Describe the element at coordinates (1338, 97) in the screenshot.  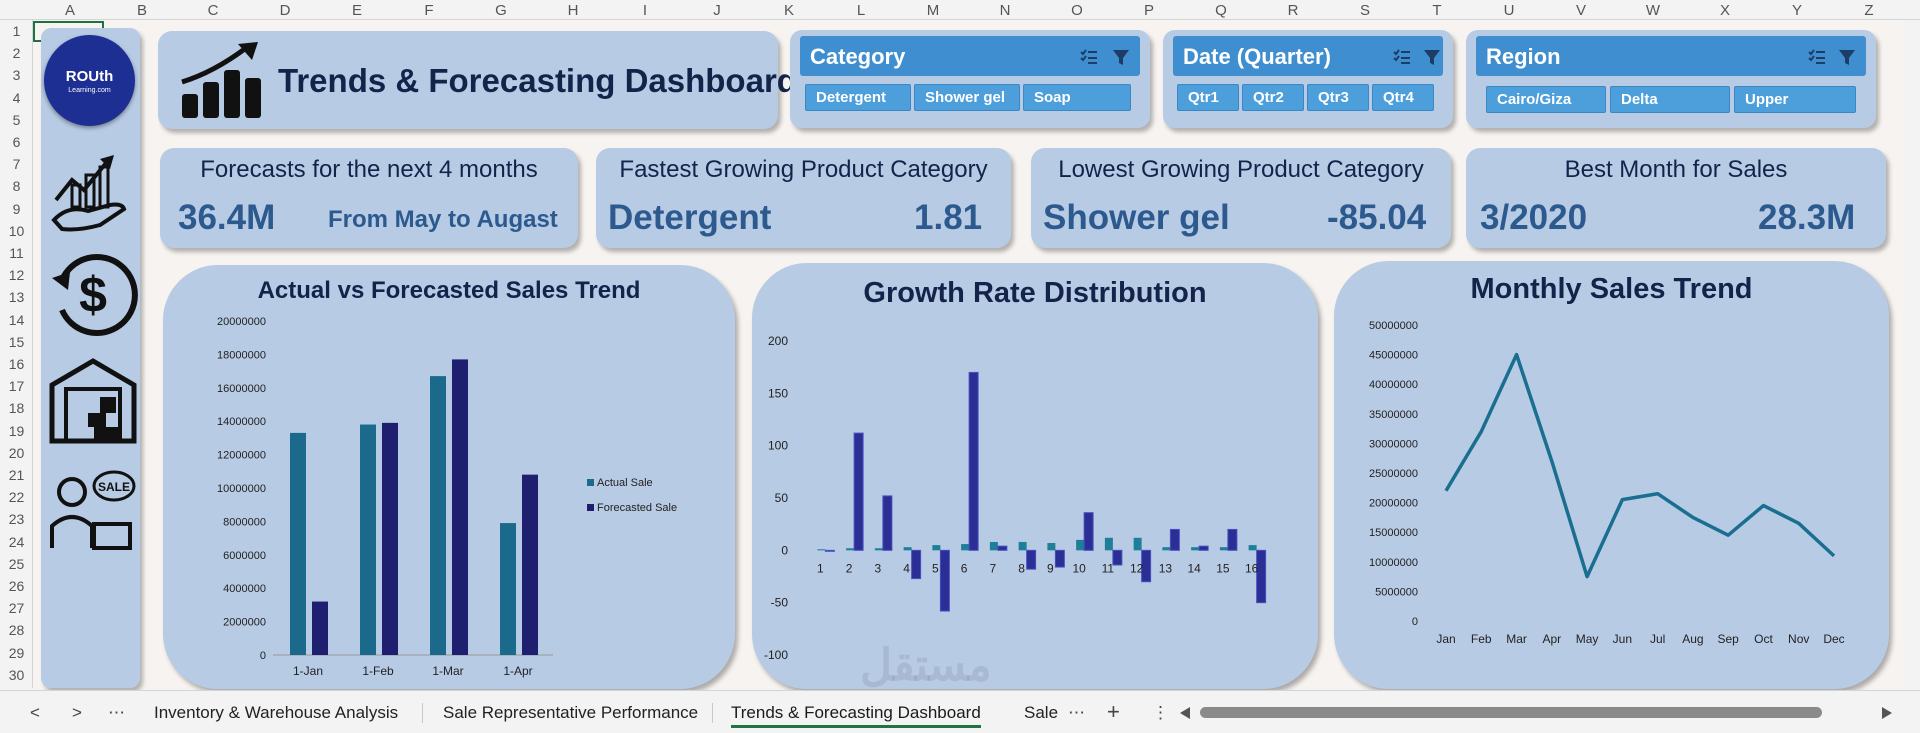
I see `slicer-item-qtr3: Qtr3` at that location.